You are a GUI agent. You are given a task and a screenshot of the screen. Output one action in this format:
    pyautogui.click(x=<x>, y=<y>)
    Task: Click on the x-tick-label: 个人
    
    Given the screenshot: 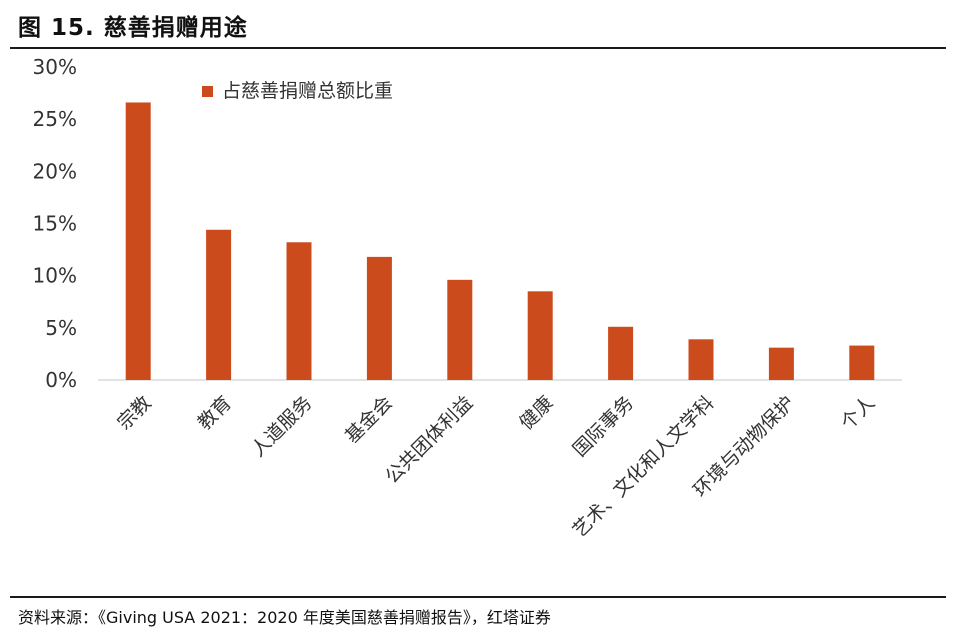 What is the action you would take?
    pyautogui.click(x=858, y=413)
    